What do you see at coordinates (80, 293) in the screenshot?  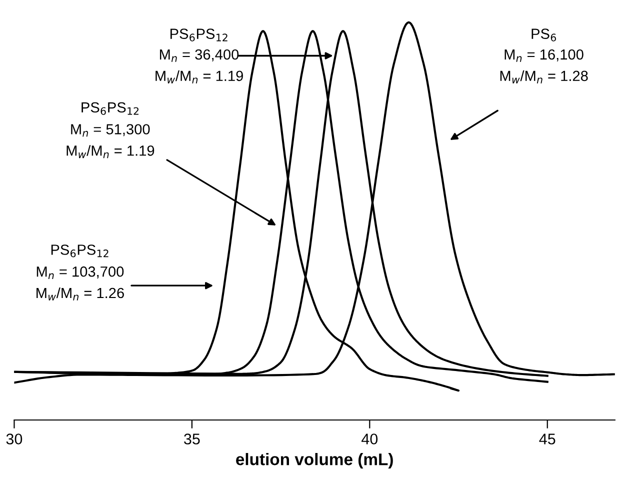 I see `annotation: M$_{w}$/M$_{n}$ = 1.26` at bounding box center [80, 293].